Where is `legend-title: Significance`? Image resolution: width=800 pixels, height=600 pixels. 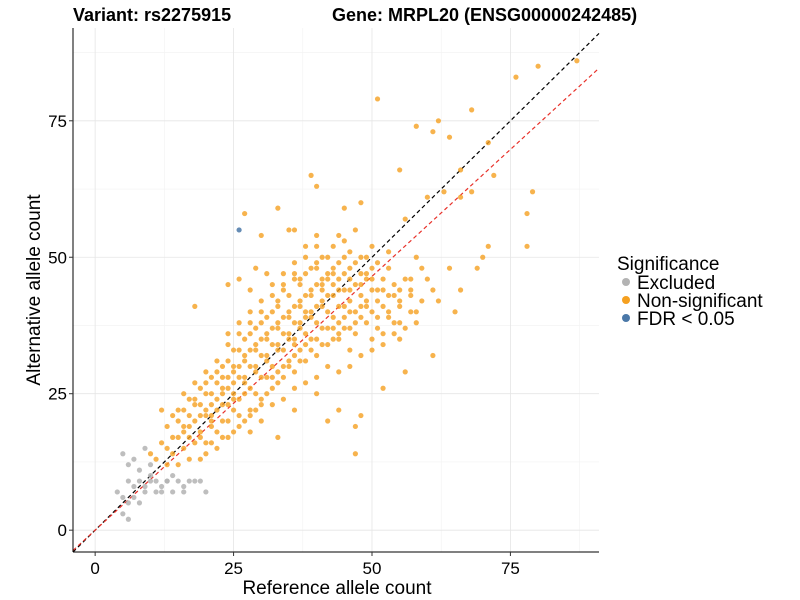
legend-title: Significance is located at coordinates (668, 264).